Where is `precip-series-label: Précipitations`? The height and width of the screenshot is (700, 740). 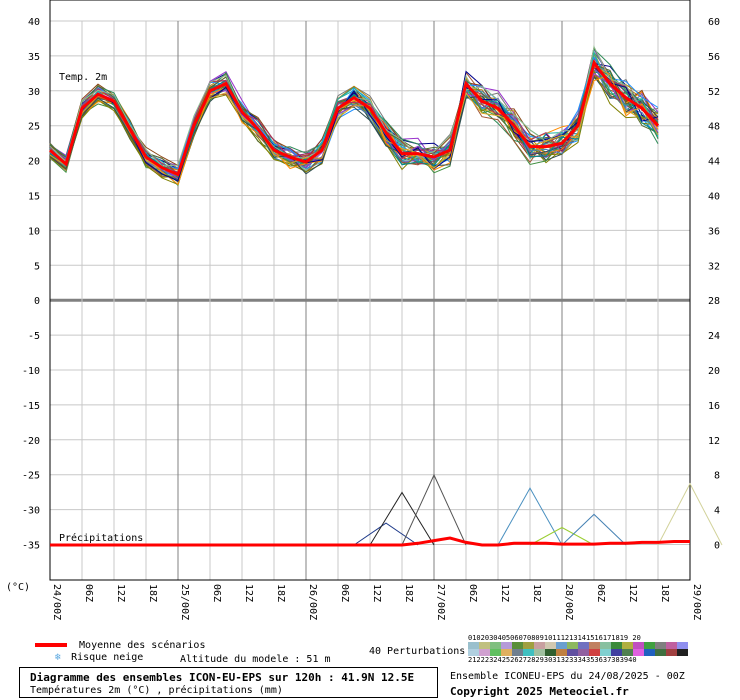
precip-series-label: Précipitations is located at coordinates (101, 538).